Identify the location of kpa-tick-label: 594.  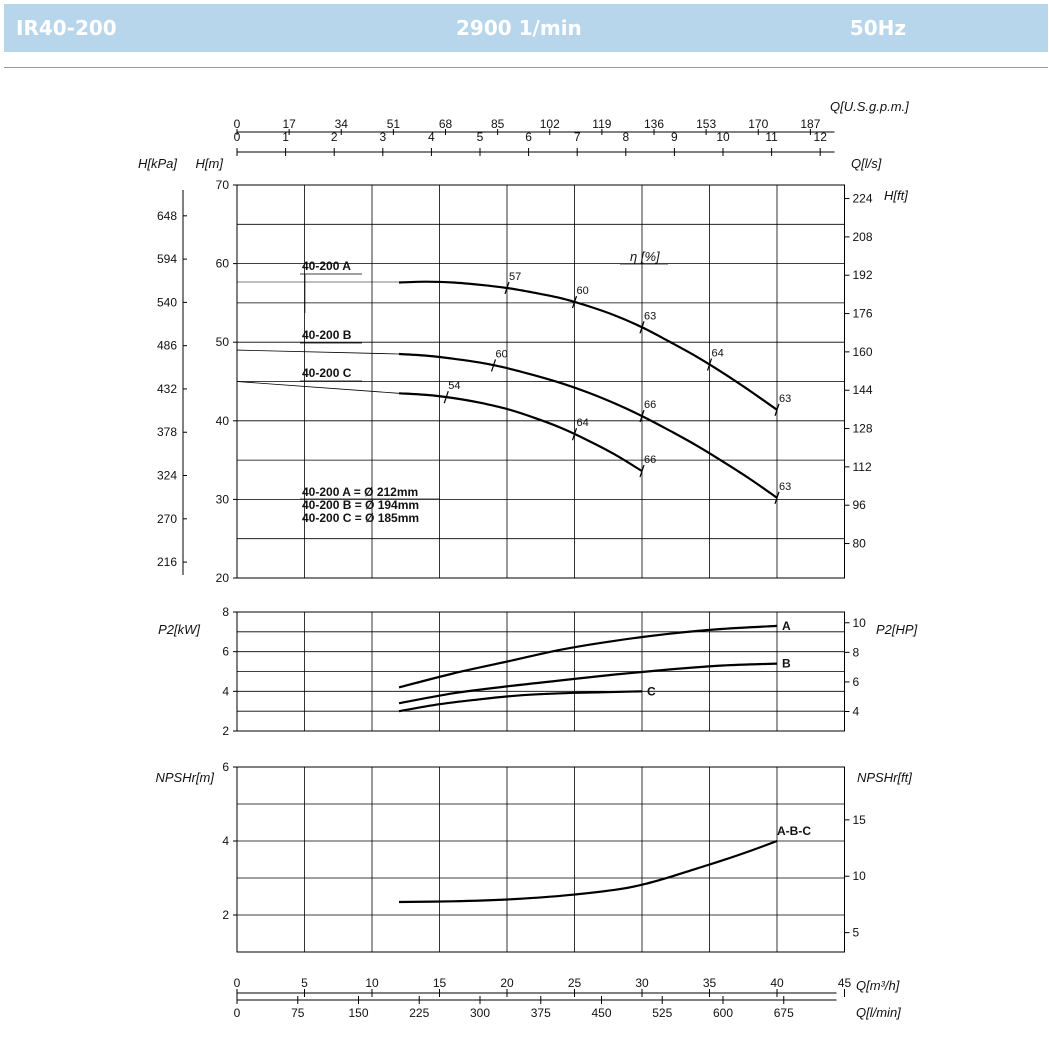
(167, 259).